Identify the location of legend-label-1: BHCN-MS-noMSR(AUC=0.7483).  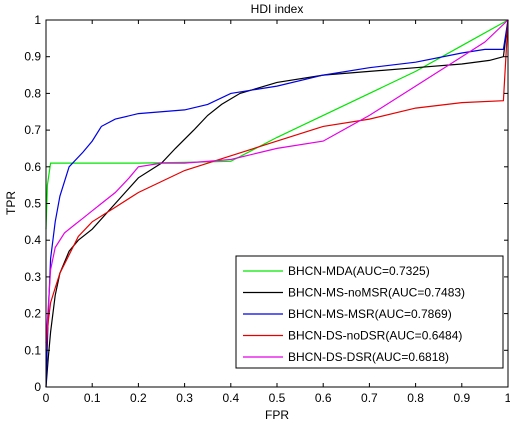
(376, 293).